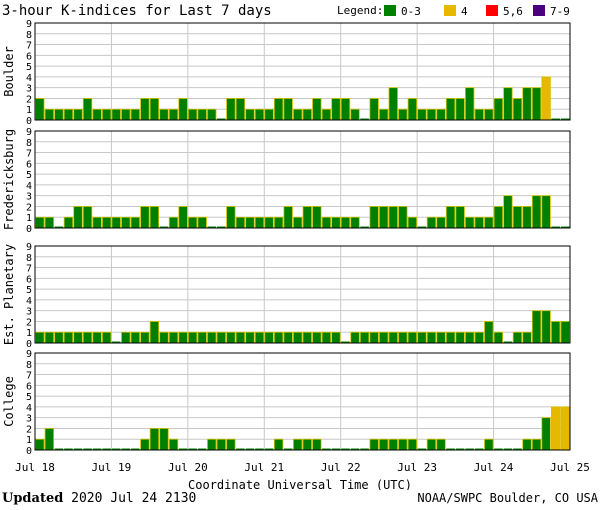  Describe the element at coordinates (9, 71) in the screenshot. I see `panel-label: Boulder` at that location.